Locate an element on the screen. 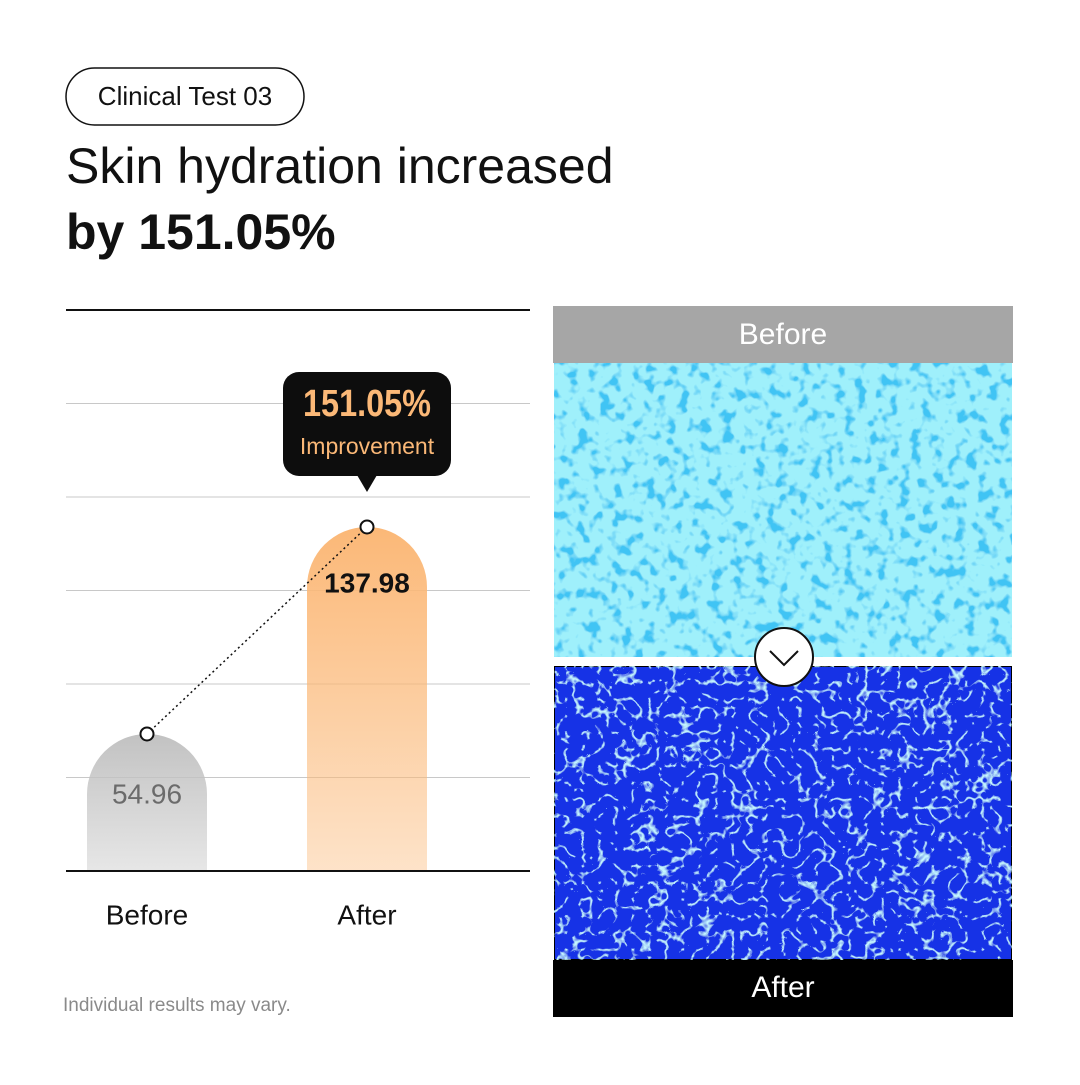 Image resolution: width=1080 pixels, height=1085 pixels. arrow-circle is located at coordinates (784, 657).